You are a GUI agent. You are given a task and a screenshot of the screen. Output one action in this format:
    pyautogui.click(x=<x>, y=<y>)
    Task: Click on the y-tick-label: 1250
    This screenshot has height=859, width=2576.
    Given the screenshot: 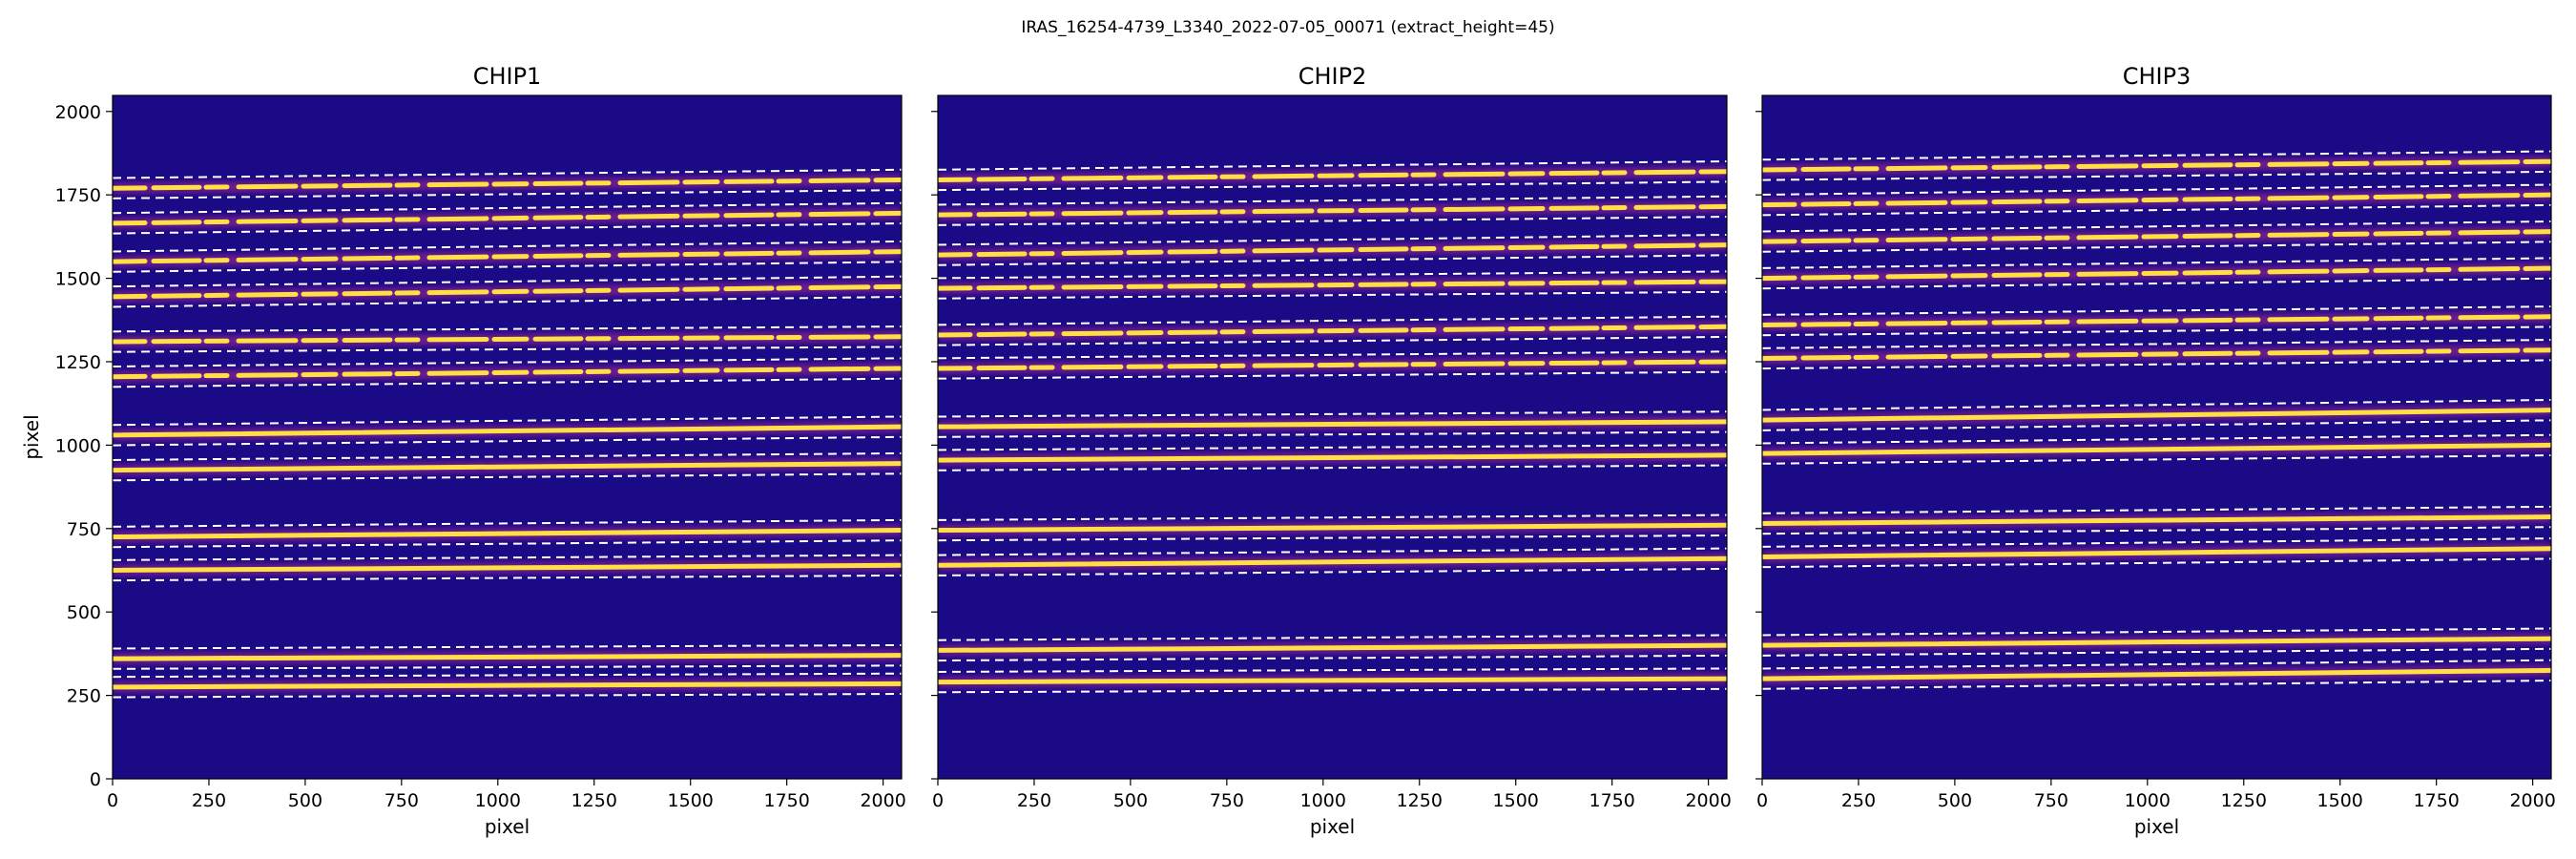 What is the action you would take?
    pyautogui.click(x=78, y=362)
    